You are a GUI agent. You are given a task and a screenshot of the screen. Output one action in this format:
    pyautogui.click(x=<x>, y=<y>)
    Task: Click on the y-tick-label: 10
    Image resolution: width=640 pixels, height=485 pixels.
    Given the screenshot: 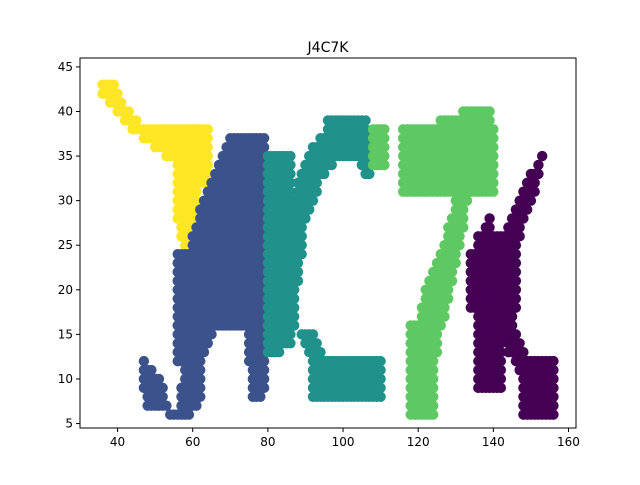 What is the action you would take?
    pyautogui.click(x=65, y=379)
    